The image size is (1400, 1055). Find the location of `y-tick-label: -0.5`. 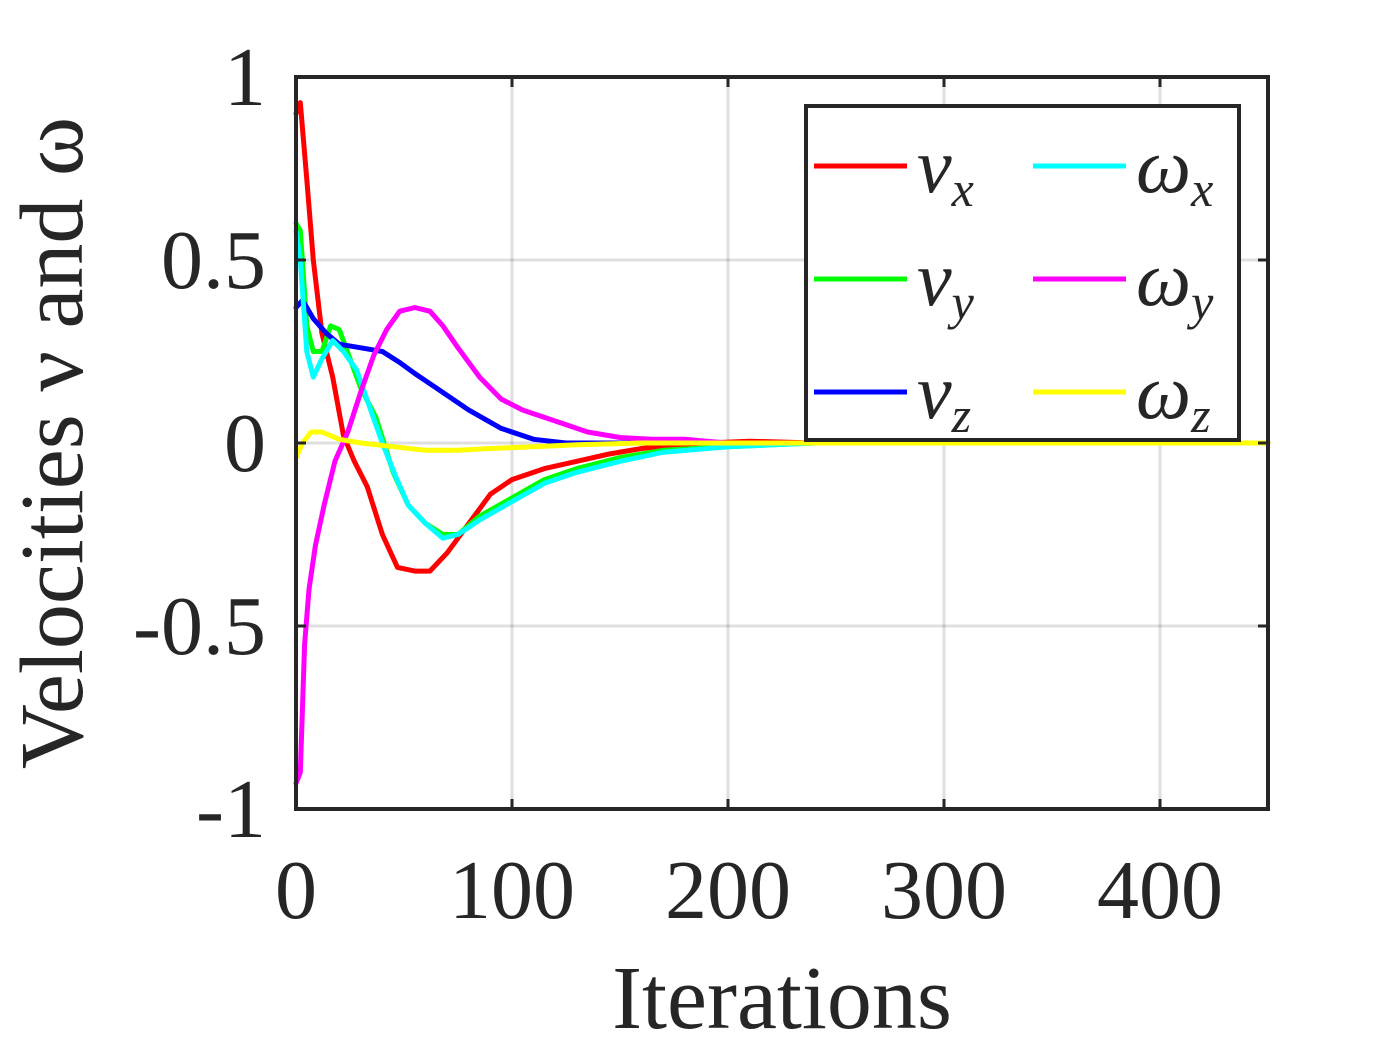

y-tick-label: -0.5 is located at coordinates (199, 626).